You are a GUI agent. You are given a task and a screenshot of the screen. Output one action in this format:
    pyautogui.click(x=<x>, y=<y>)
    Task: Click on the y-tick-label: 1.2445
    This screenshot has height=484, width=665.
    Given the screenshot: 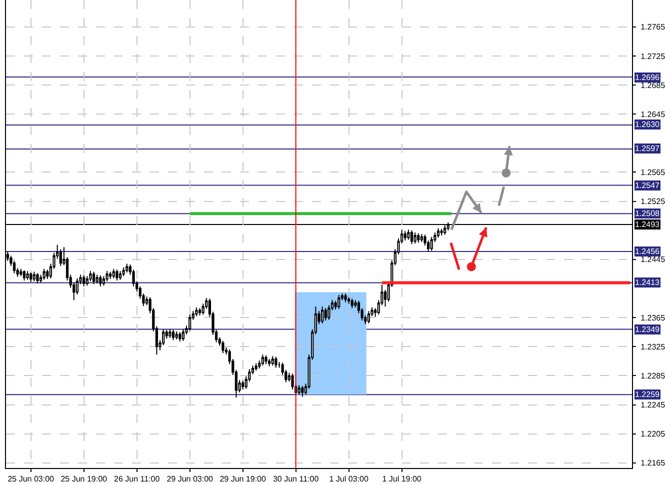 What is the action you would take?
    pyautogui.click(x=652, y=259)
    